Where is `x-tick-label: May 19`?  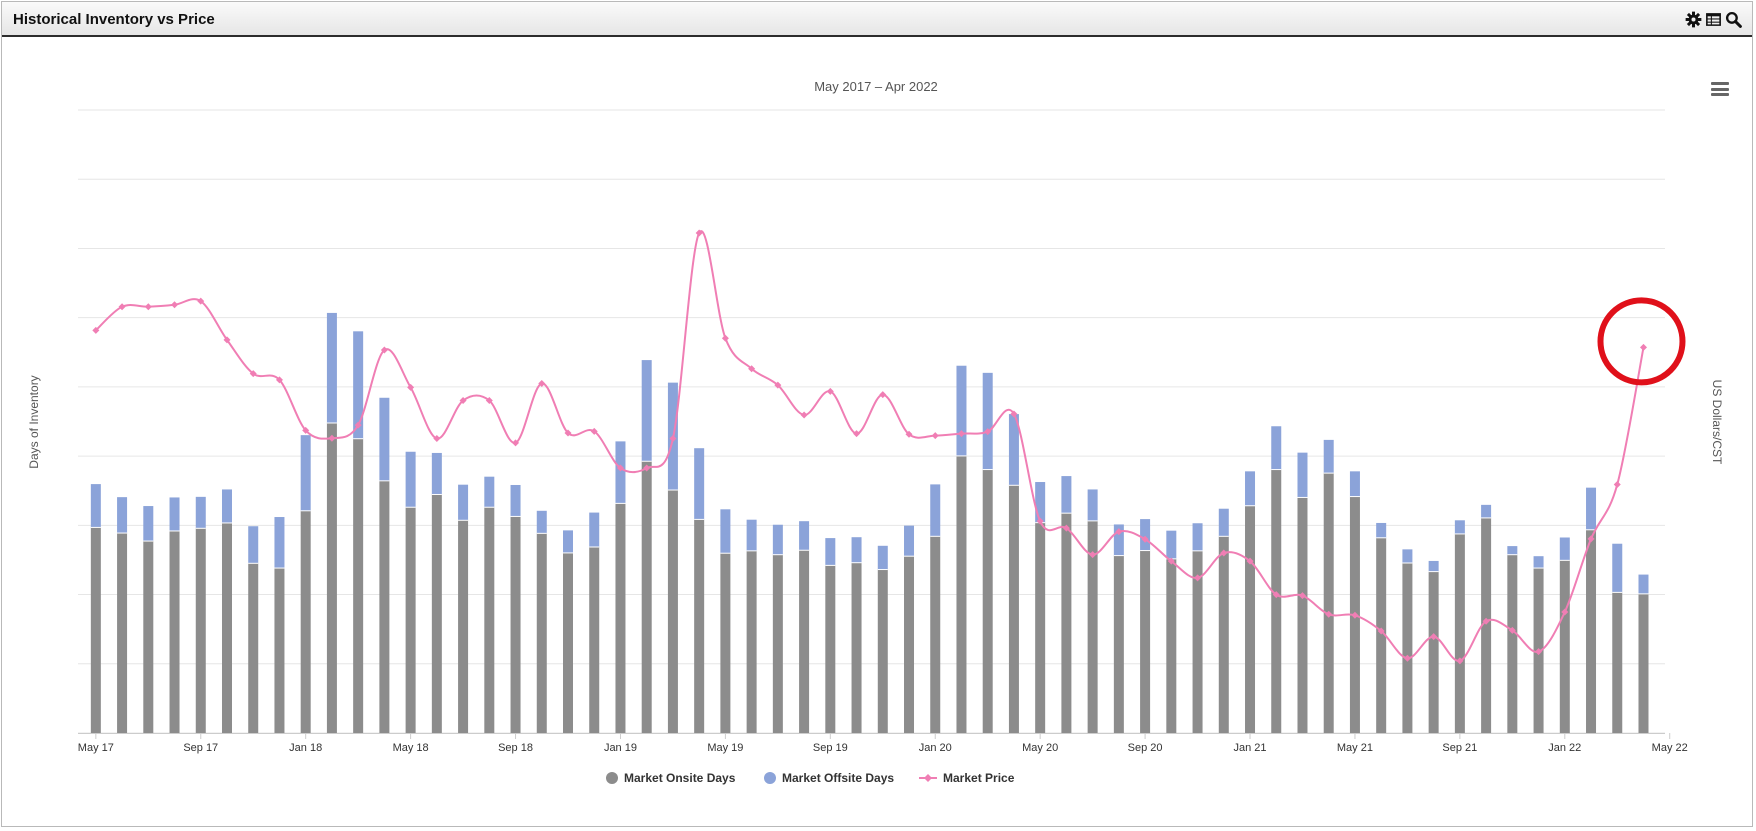
x-tick-label: May 19 is located at coordinates (725, 748).